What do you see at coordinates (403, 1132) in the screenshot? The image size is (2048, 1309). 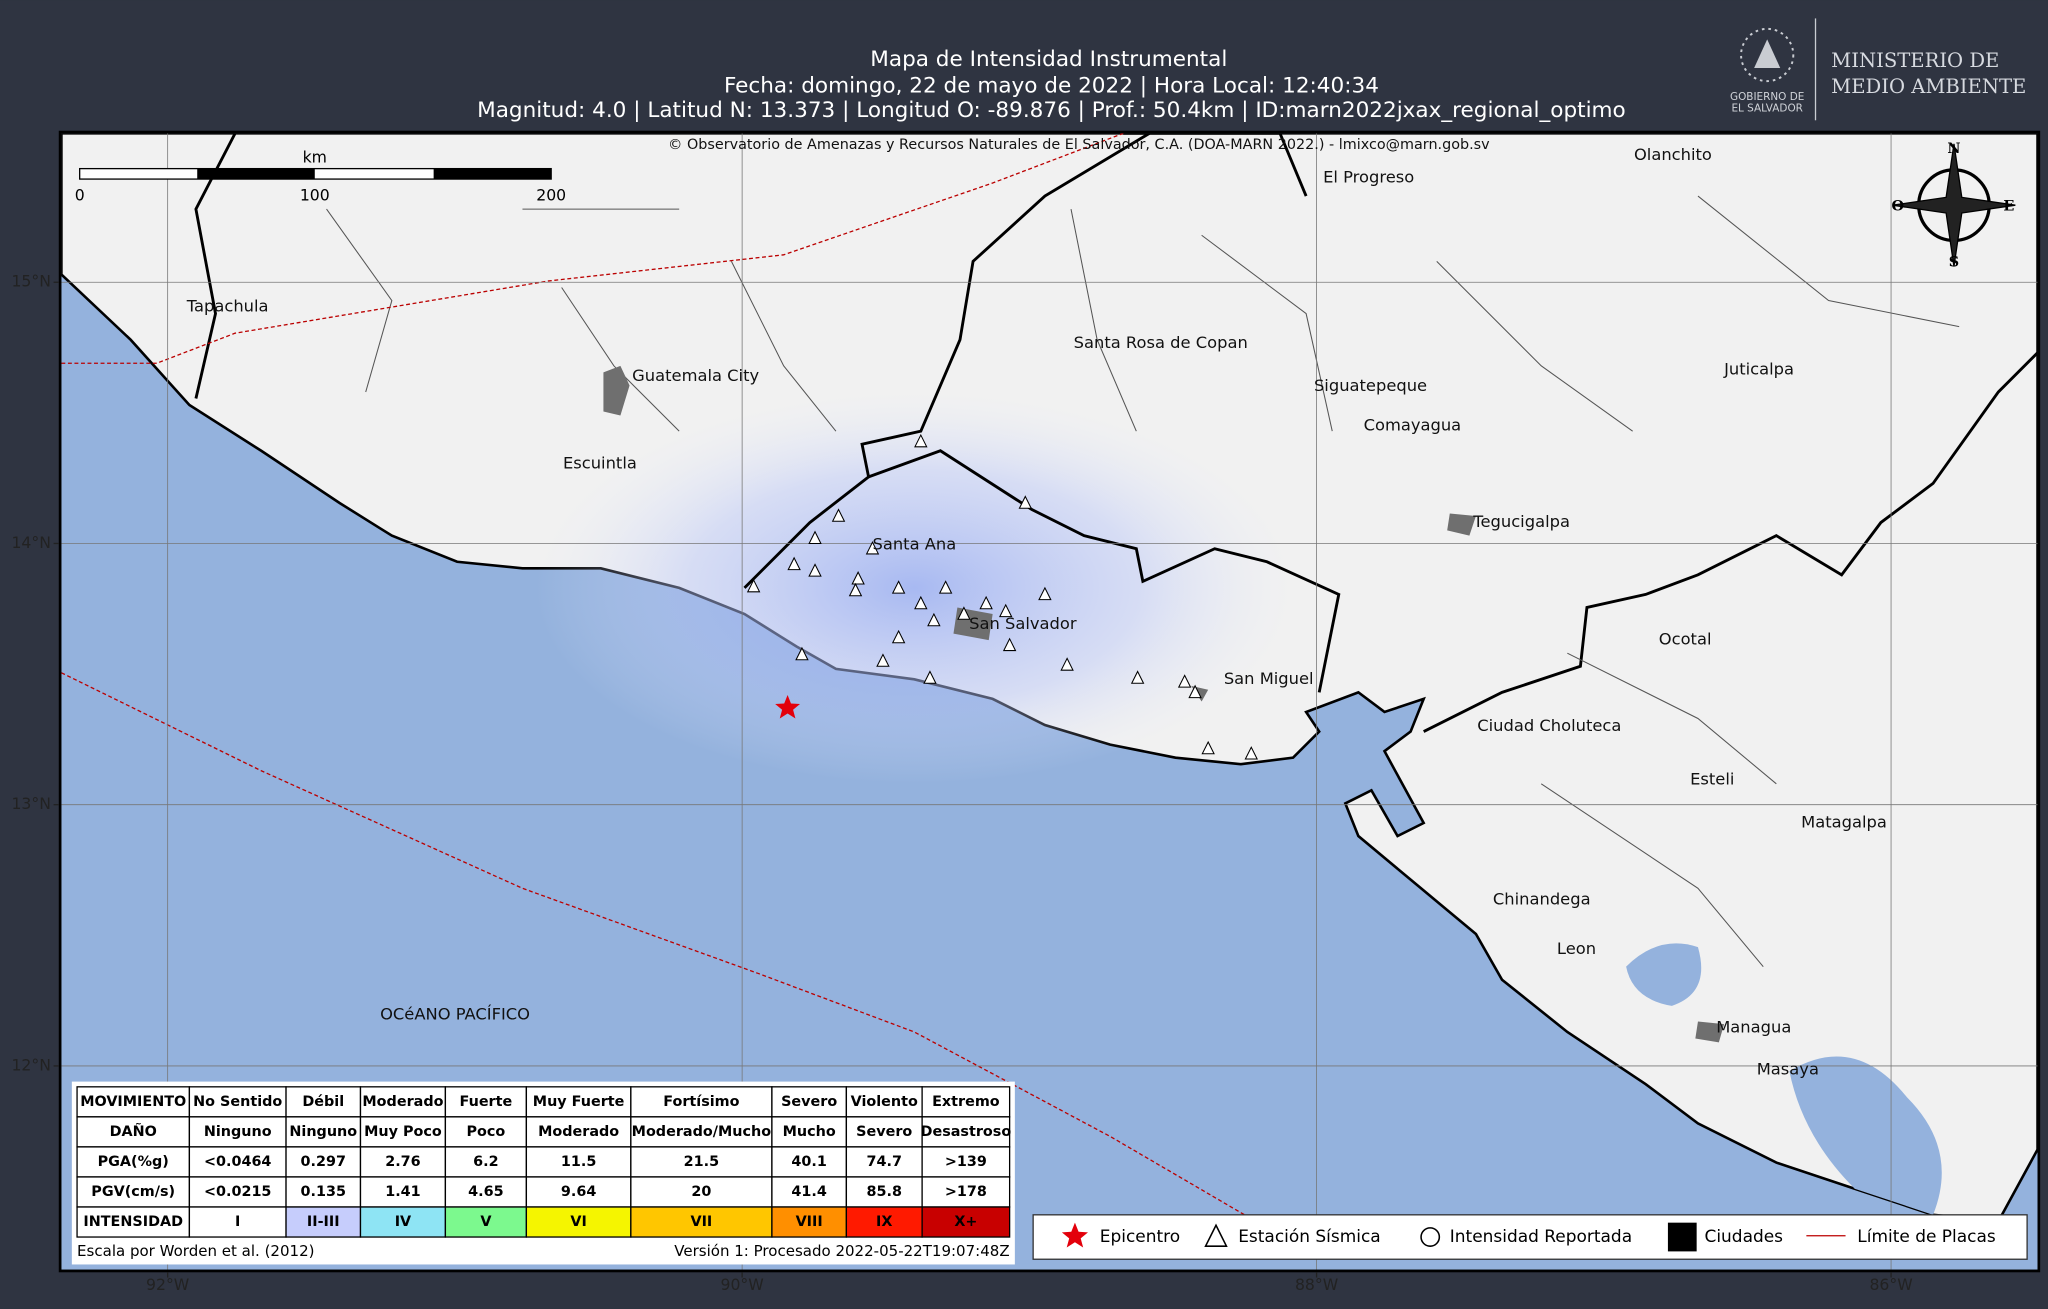 I see `table-text: Muy Poco` at bounding box center [403, 1132].